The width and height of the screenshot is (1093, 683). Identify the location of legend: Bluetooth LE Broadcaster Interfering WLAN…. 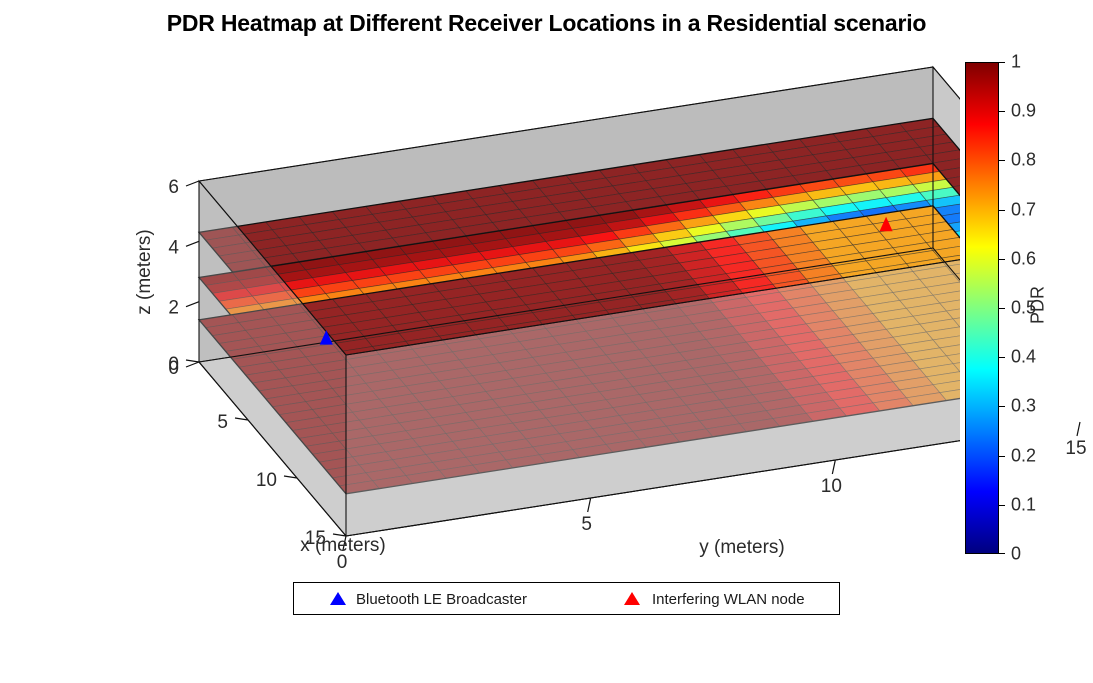
(566, 598).